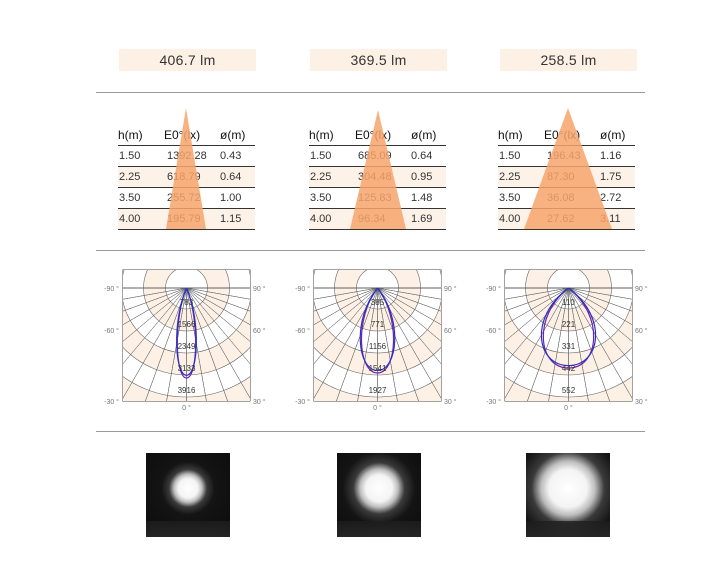  I want to click on table-cell: 1.48, so click(422, 198).